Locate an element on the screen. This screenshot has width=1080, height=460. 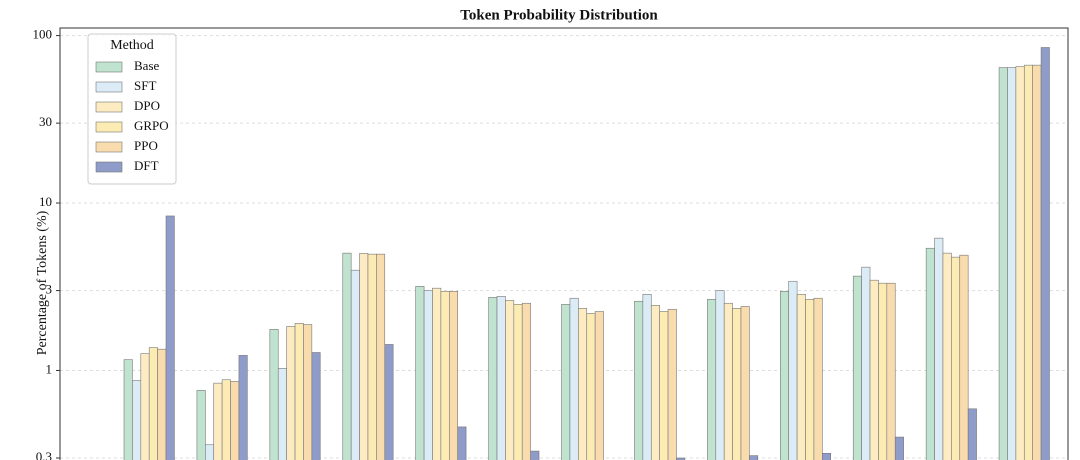
legend-label: PPO is located at coordinates (146, 145).